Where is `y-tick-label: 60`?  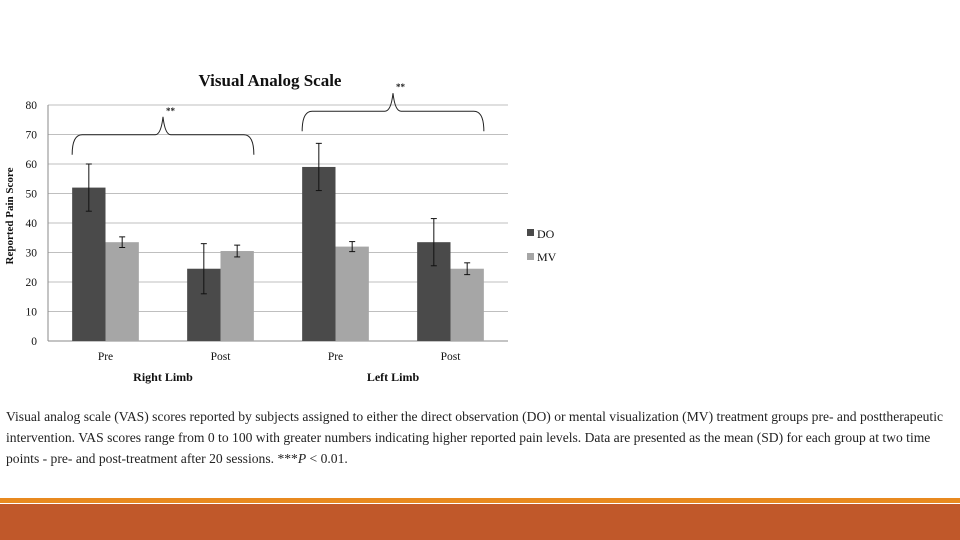 y-tick-label: 60 is located at coordinates (32, 165).